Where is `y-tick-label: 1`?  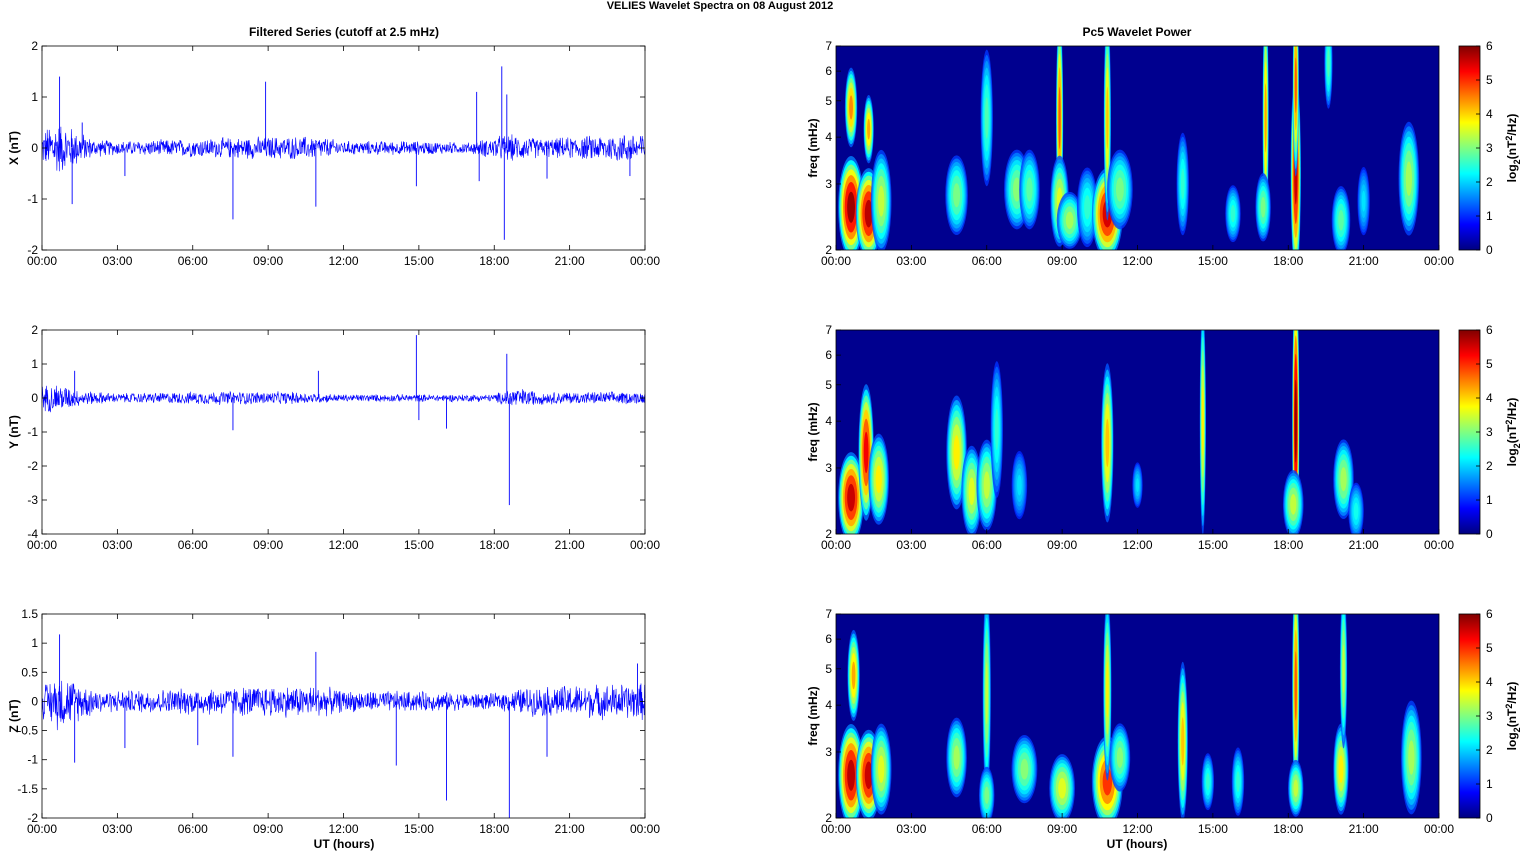
y-tick-label: 1 is located at coordinates (34, 97).